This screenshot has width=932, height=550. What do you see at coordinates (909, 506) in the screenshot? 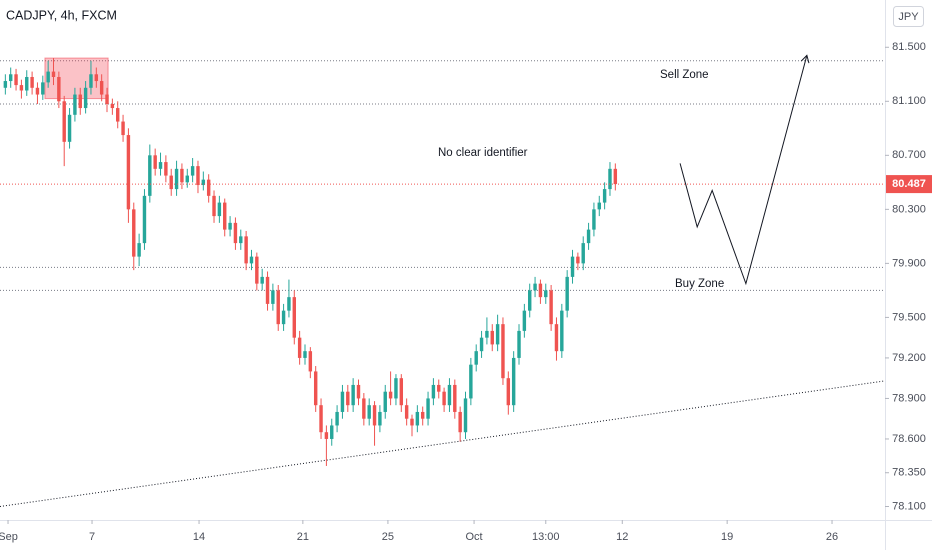
I see `y-tick-label: 78.100` at bounding box center [909, 506].